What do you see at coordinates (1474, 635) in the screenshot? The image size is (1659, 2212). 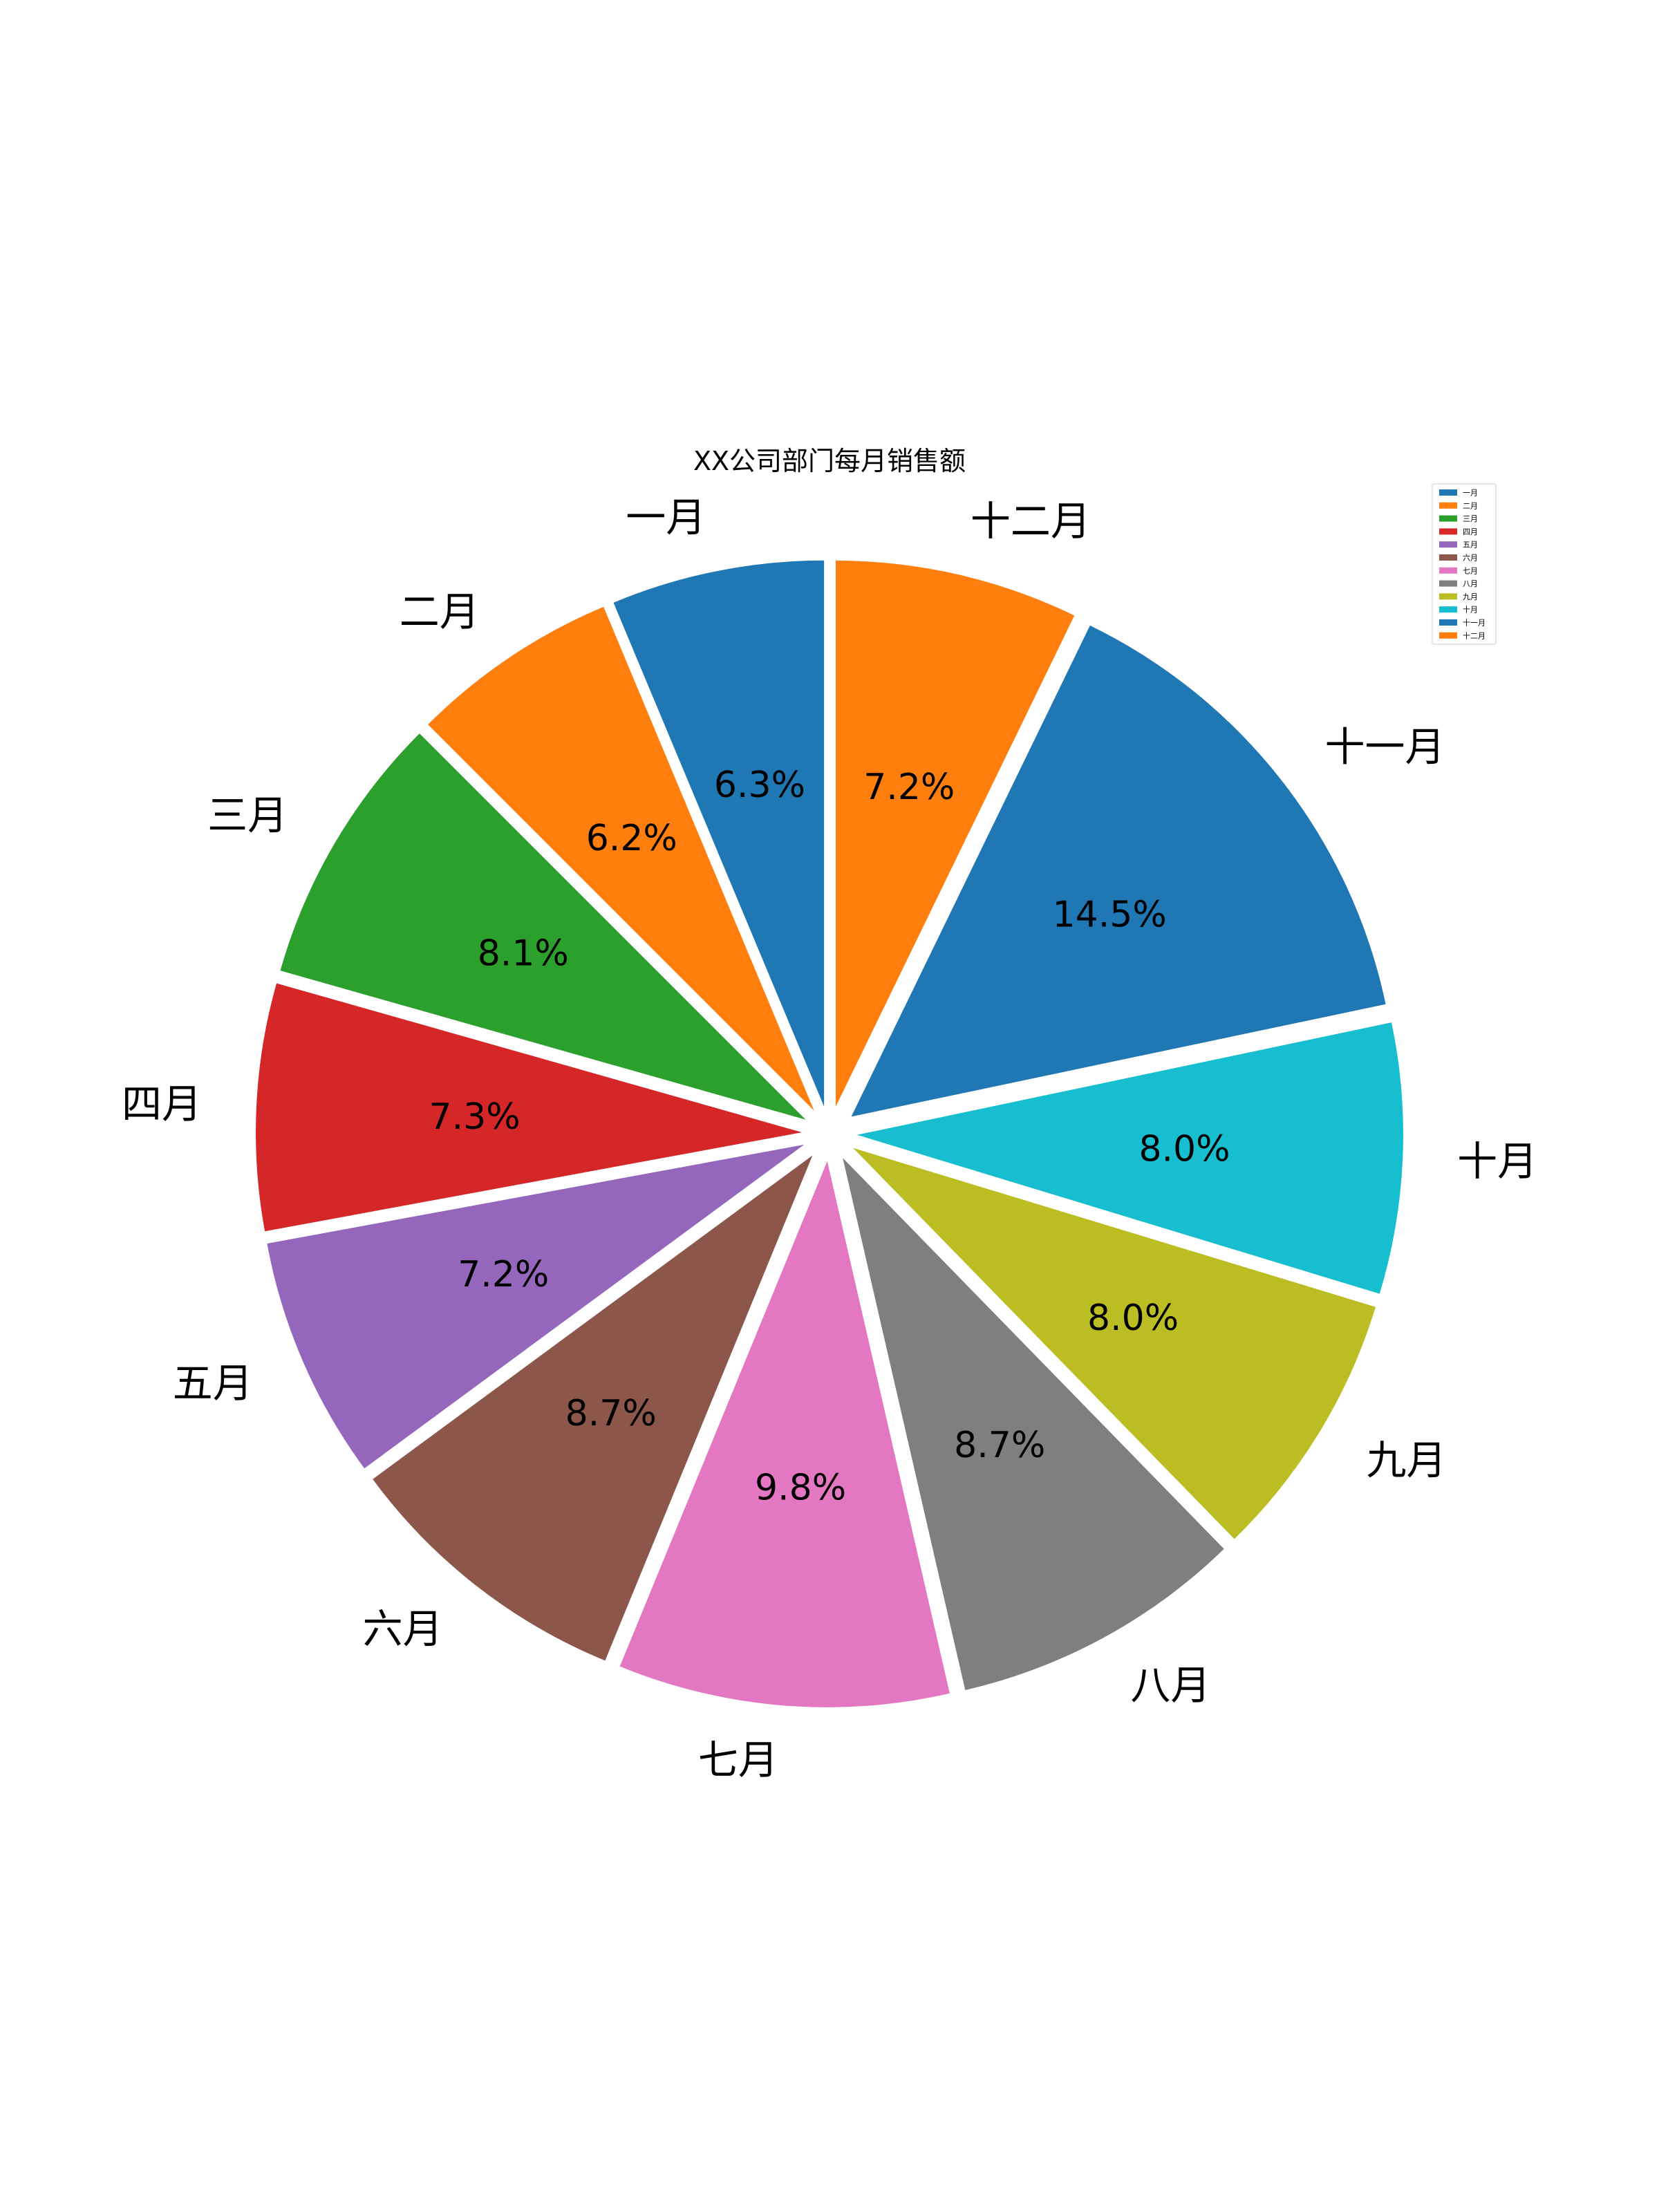 I see `legend-label: 十二月` at bounding box center [1474, 635].